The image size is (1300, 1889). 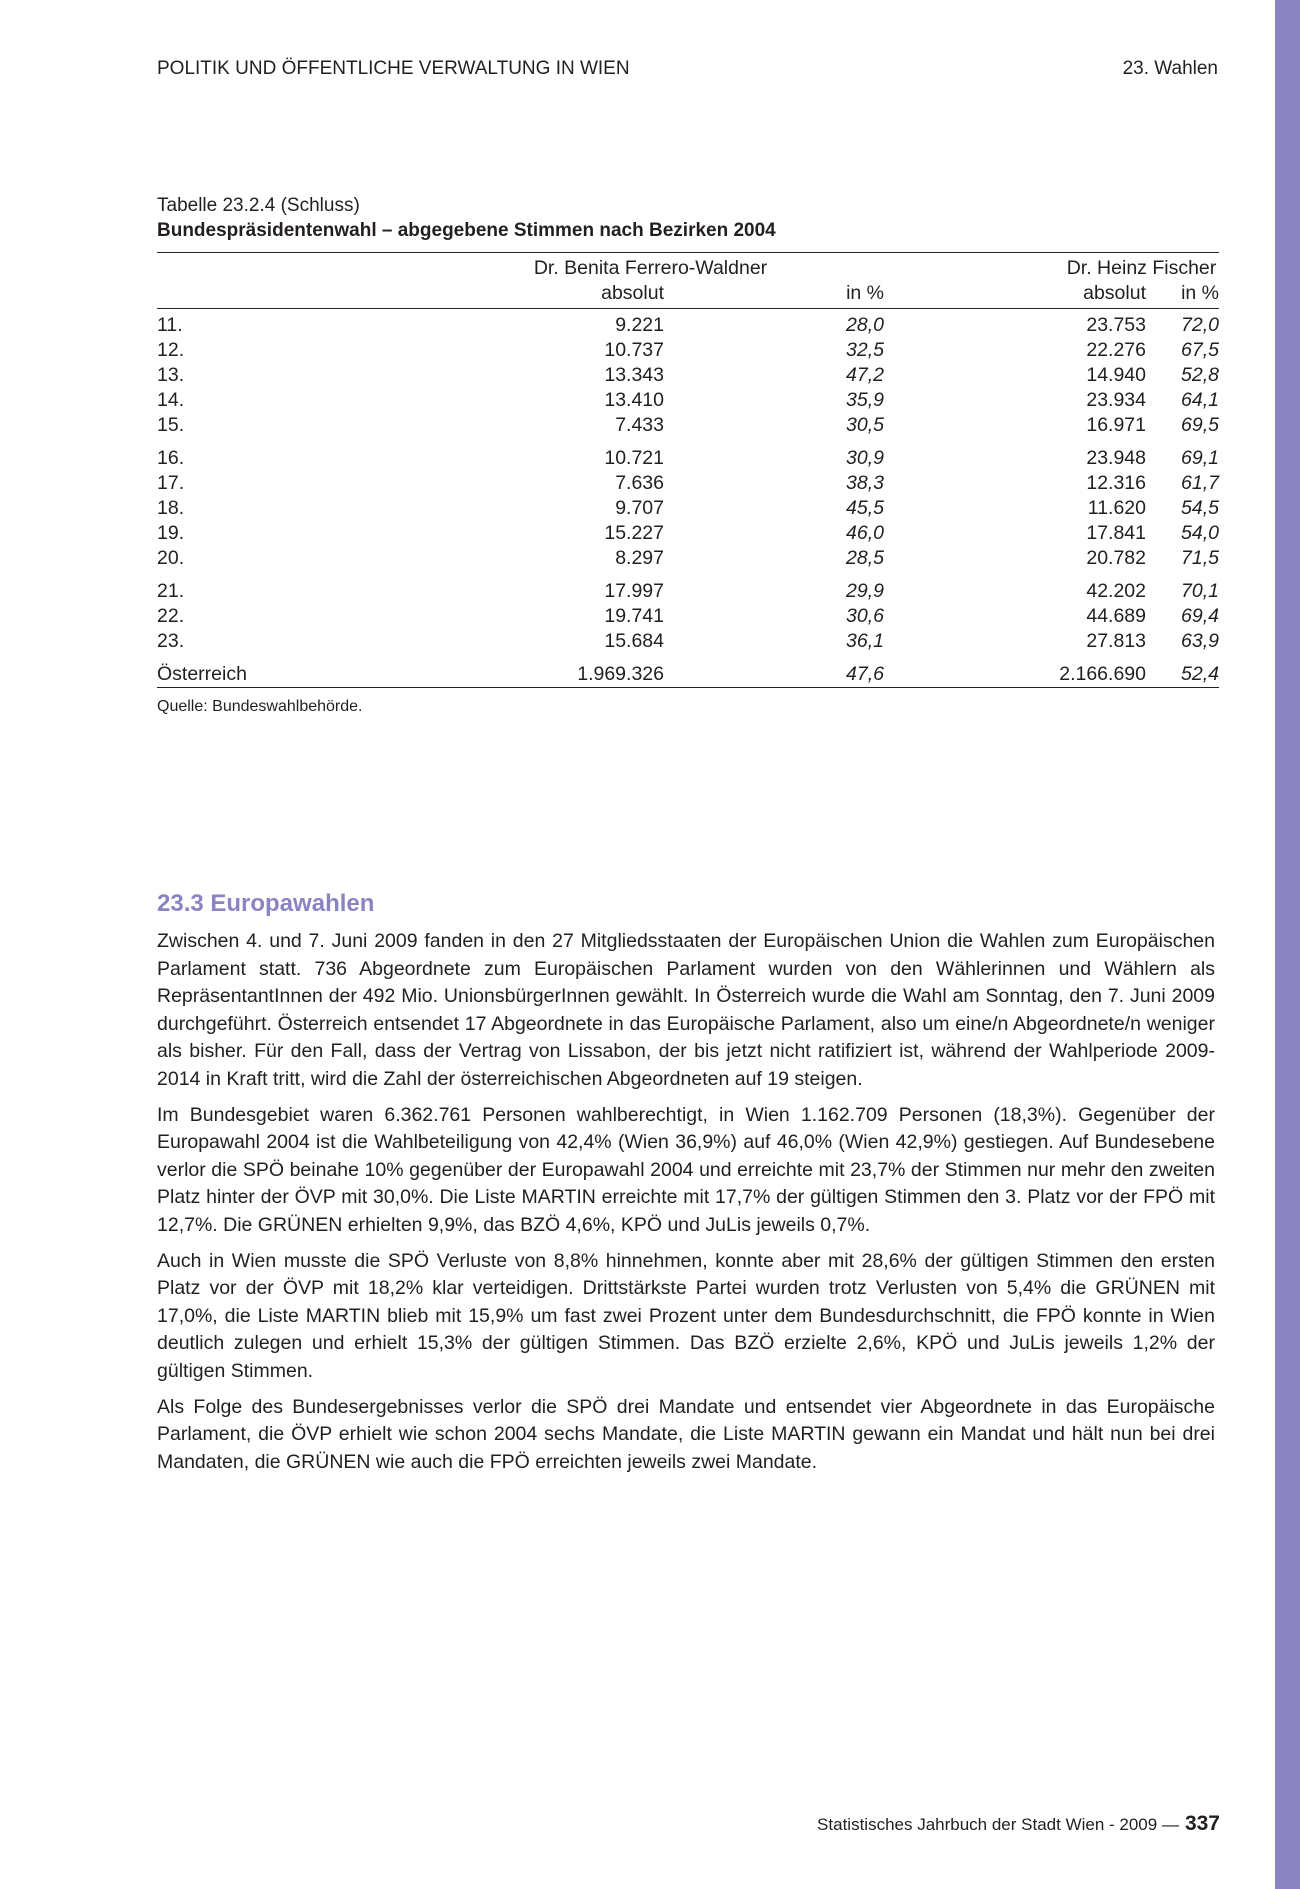 What do you see at coordinates (1200, 641) in the screenshot?
I see `value-cell: 63,9` at bounding box center [1200, 641].